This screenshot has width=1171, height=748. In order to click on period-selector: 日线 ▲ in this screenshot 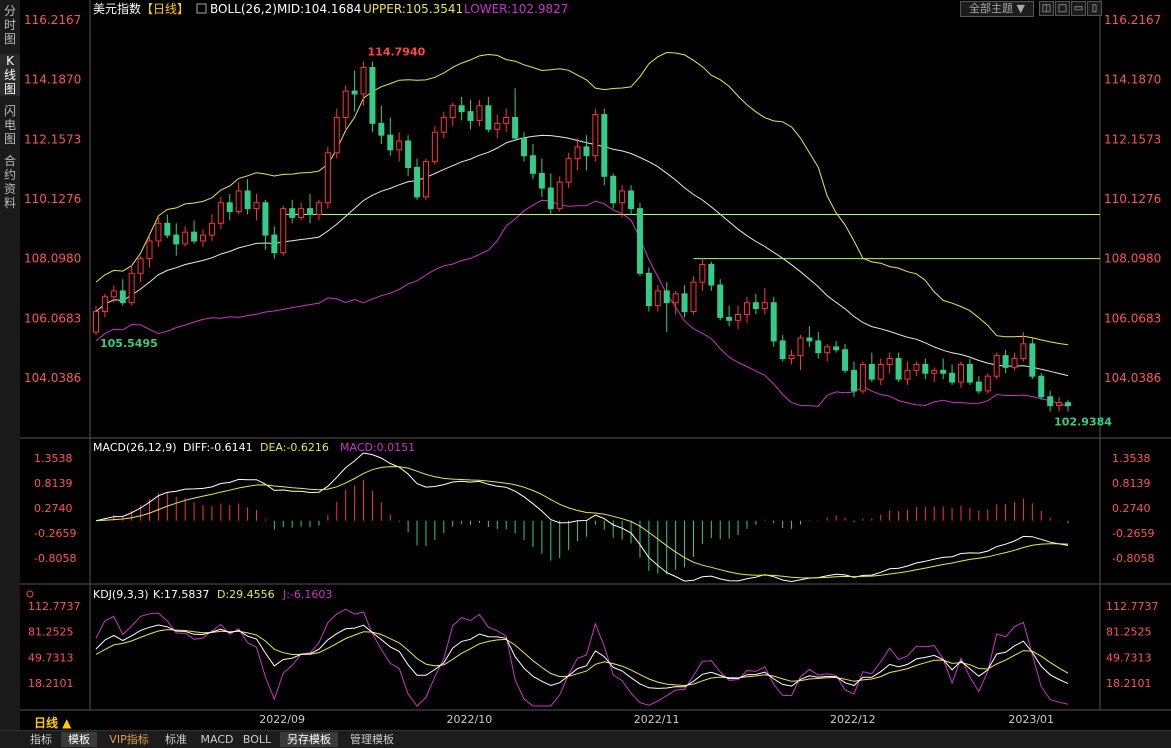, I will do `click(53, 723)`.